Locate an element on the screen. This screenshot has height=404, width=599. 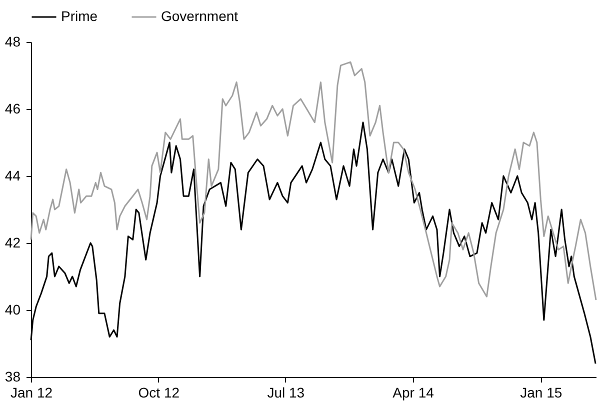
x-tick-label: Oct 12 is located at coordinates (159, 392).